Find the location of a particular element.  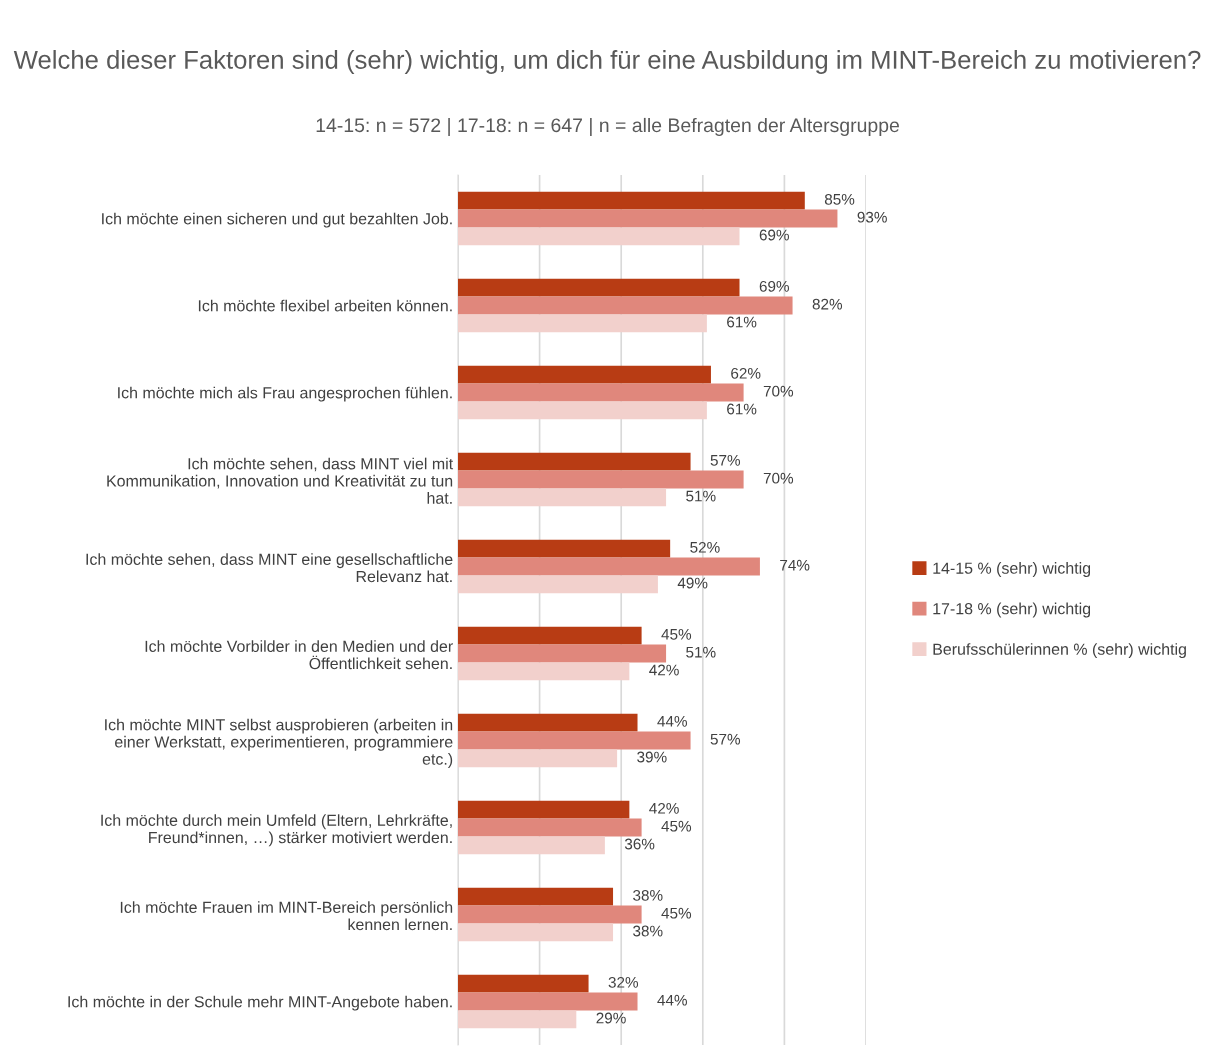

data-label: 36% is located at coordinates (639, 844).